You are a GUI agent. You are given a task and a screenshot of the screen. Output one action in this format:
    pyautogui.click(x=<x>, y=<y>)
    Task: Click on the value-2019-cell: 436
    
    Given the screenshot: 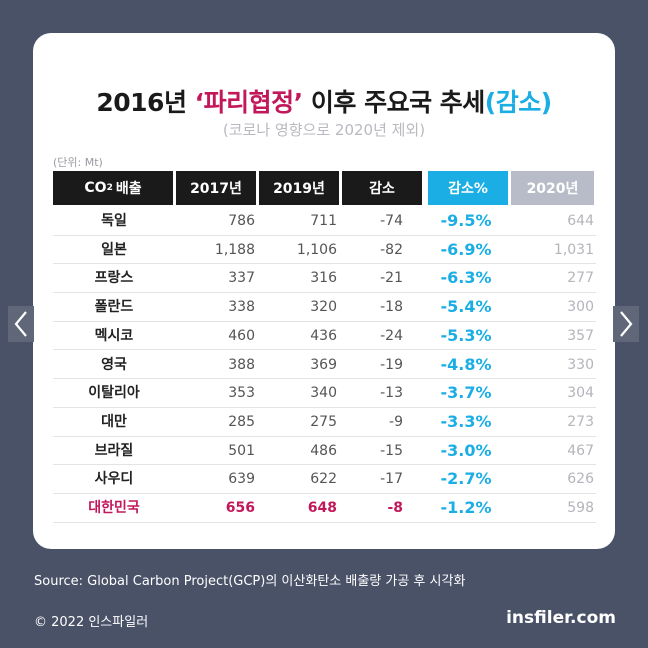 What is the action you would take?
    pyautogui.click(x=323, y=335)
    